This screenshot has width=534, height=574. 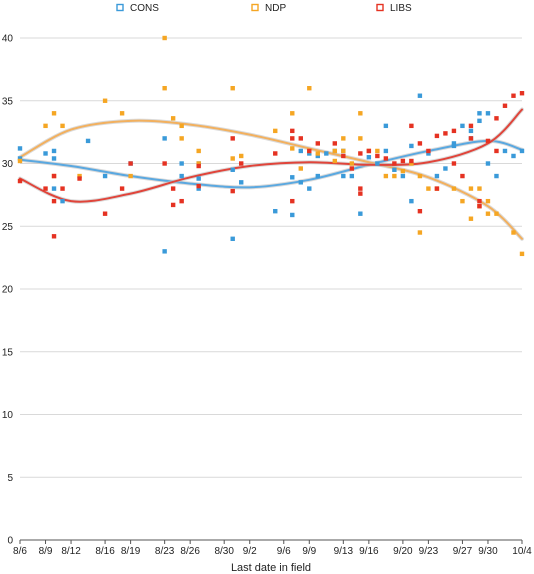 I want to click on y-tick-label: 0, so click(x=10, y=541).